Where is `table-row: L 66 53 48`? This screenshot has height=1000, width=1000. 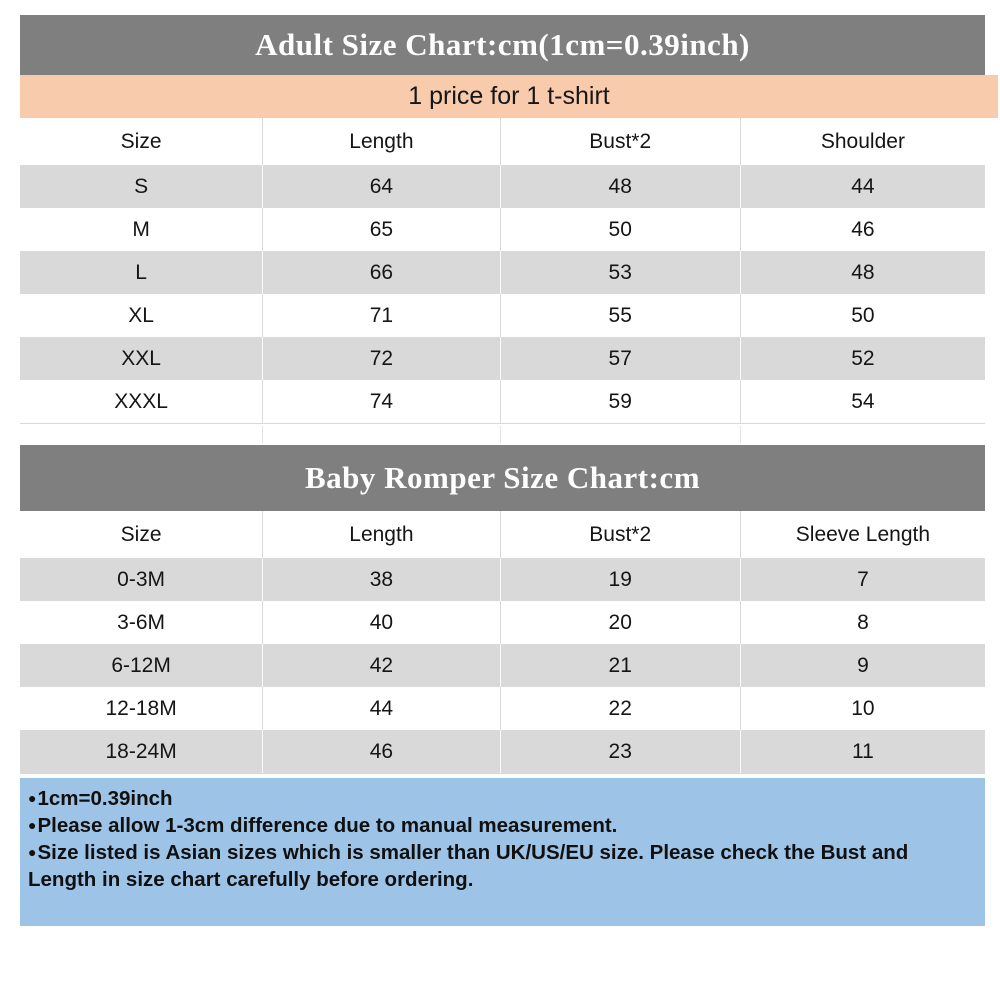
table-row: L 66 53 48 is located at coordinates (502, 272).